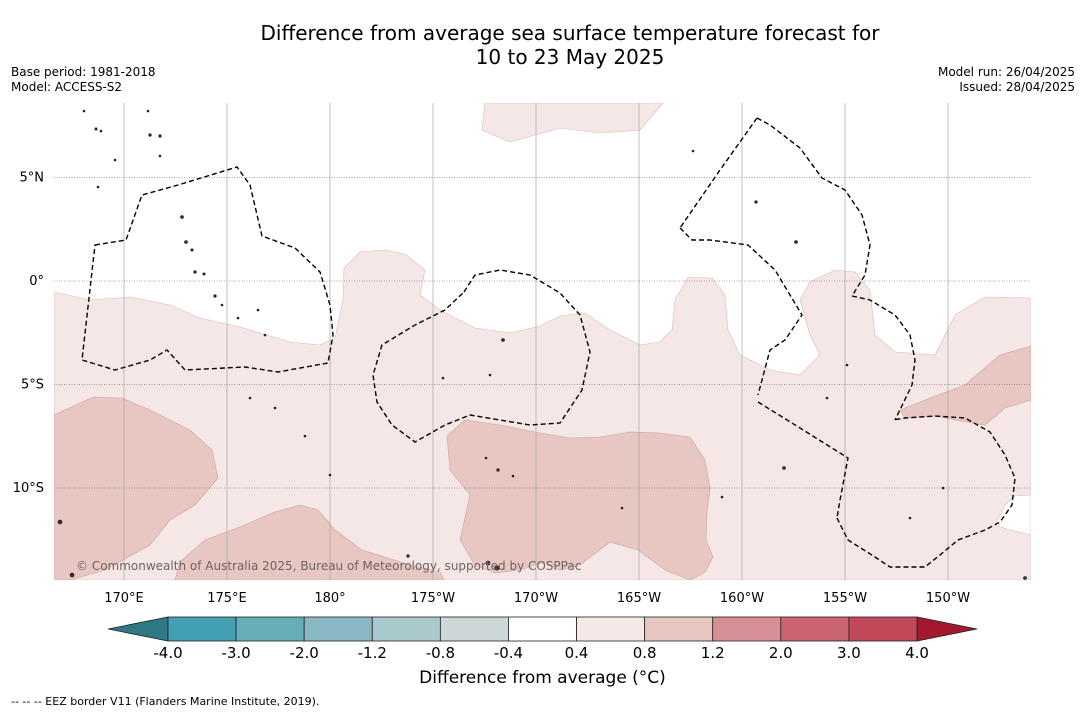 This screenshot has height=713, width=1085. I want to click on colorbar-tick-label: -0.4, so click(508, 653).